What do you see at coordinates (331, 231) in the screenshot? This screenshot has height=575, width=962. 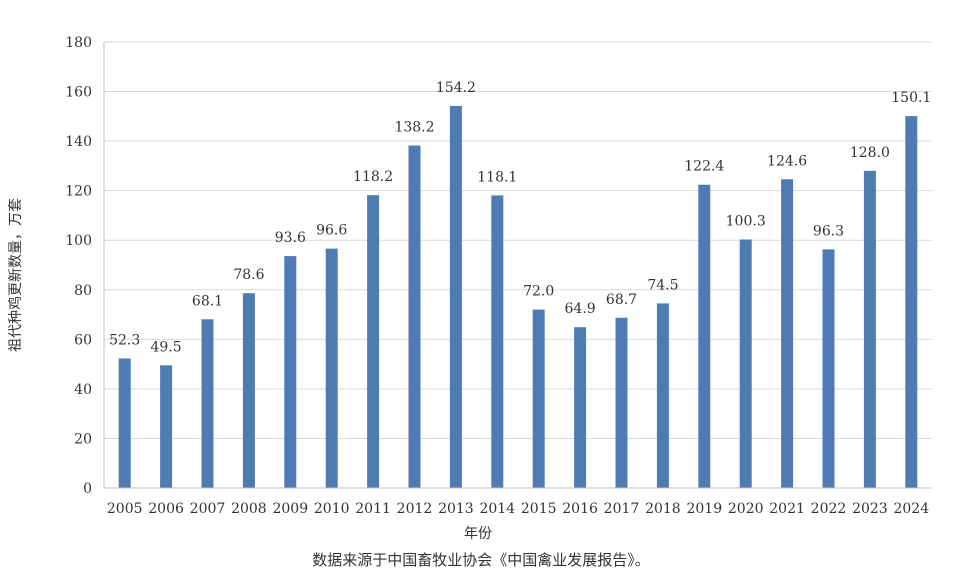 I see `data-label: 96.6` at bounding box center [331, 231].